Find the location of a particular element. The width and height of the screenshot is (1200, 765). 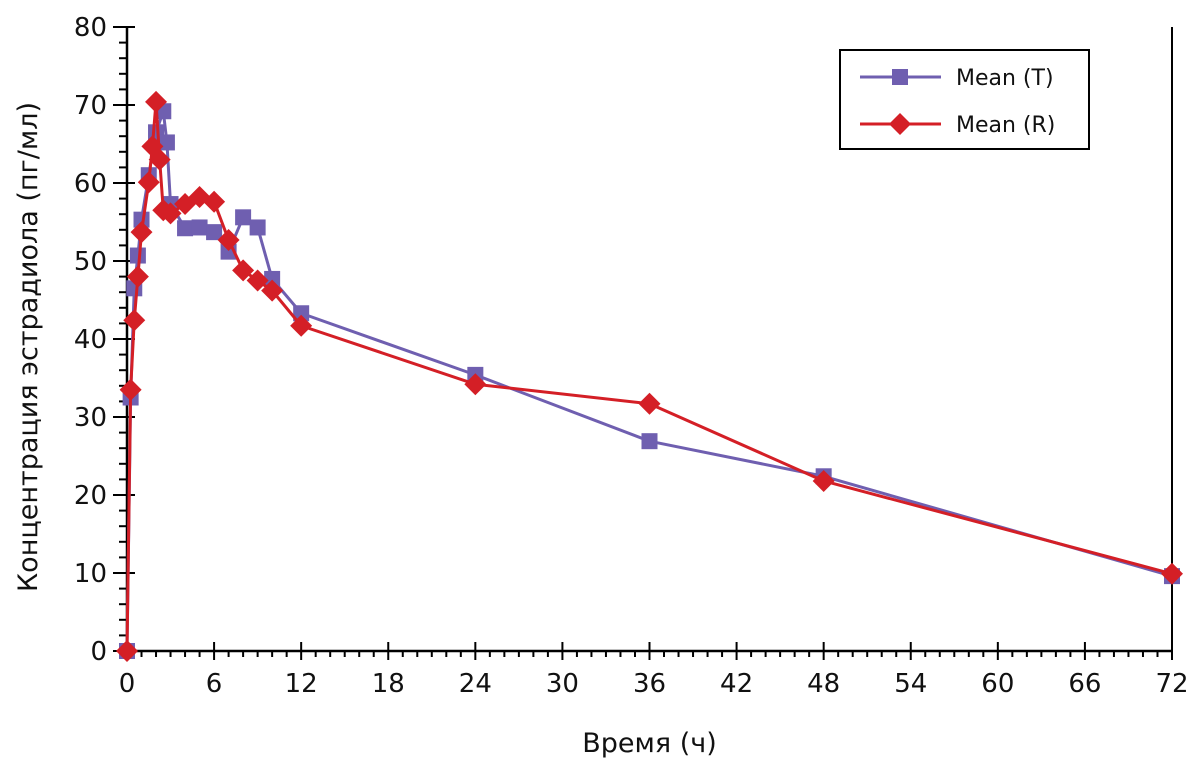

y-tick-label: 80 is located at coordinates (90, 28).